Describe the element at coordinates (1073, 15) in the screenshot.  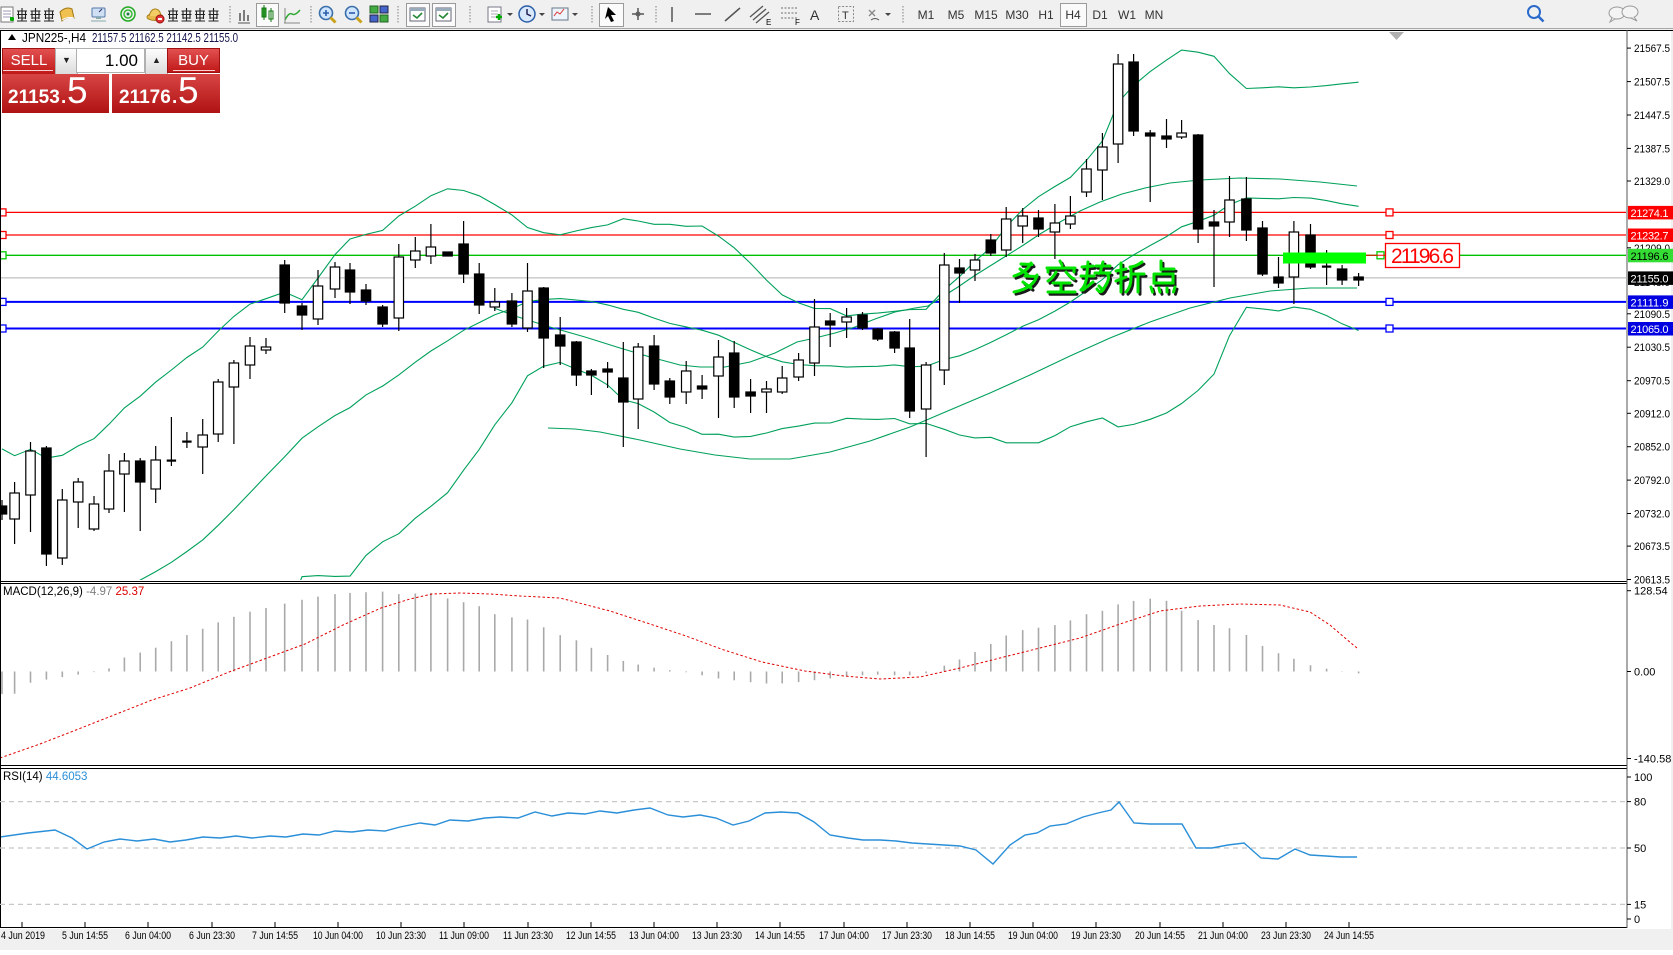
I see `svg-text: H4` at that location.